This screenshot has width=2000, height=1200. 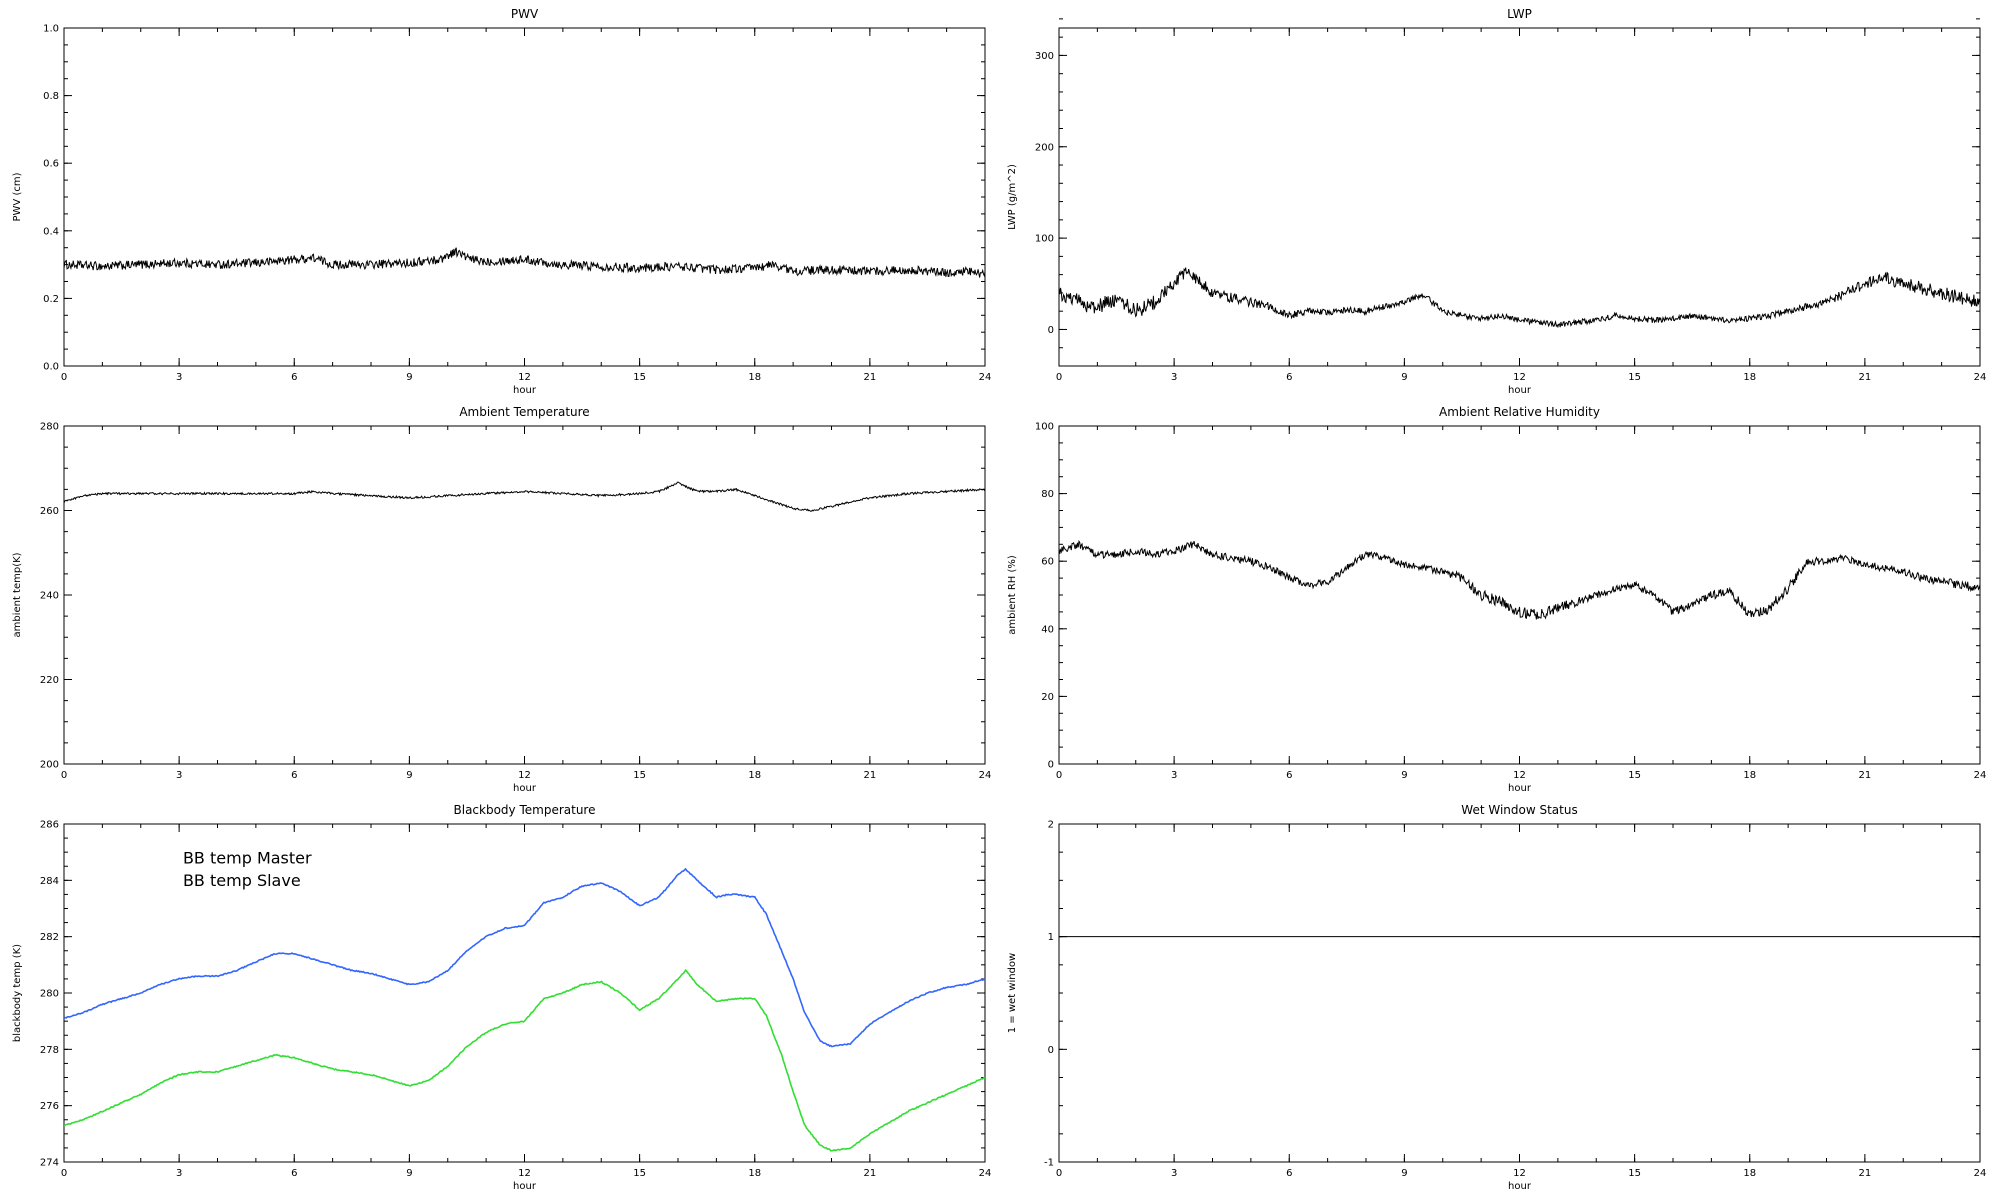 I want to click on bb-temp-master-line, so click(x=524, y=957).